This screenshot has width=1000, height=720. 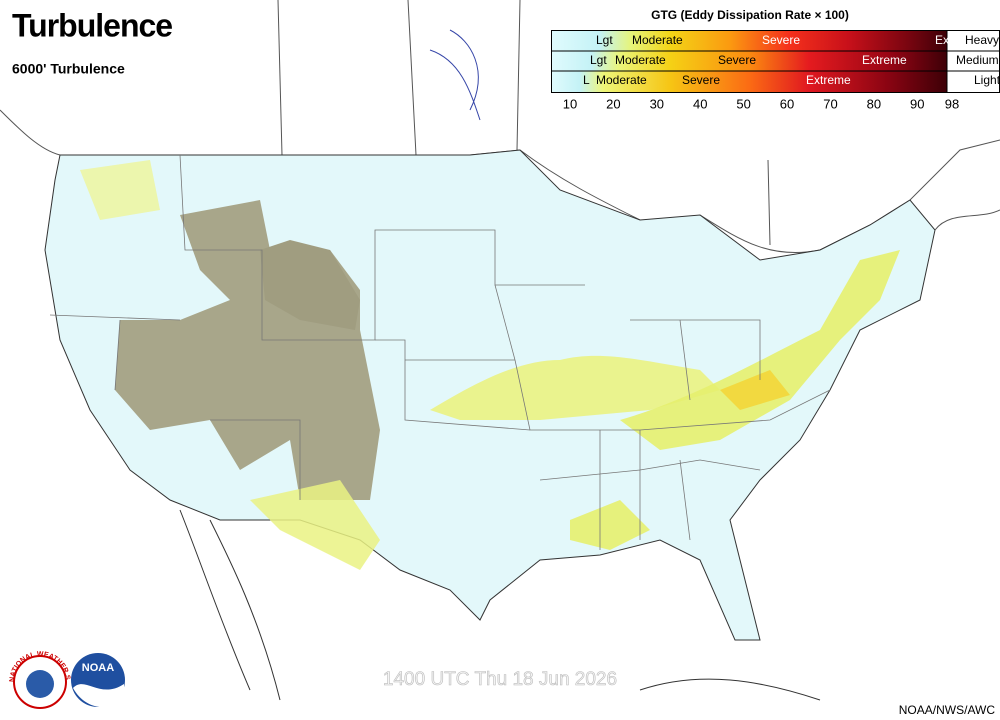 I want to click on baja-coast, so click(x=230, y=605).